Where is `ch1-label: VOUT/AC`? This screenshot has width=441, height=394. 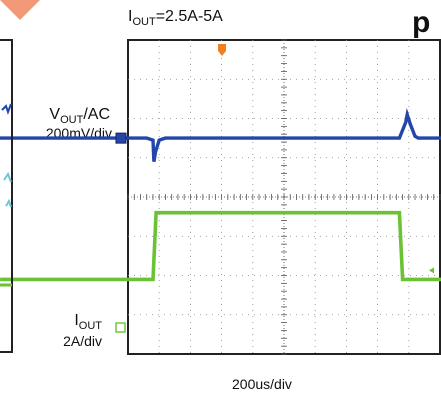 ch1-label: VOUT/AC is located at coordinates (79, 116).